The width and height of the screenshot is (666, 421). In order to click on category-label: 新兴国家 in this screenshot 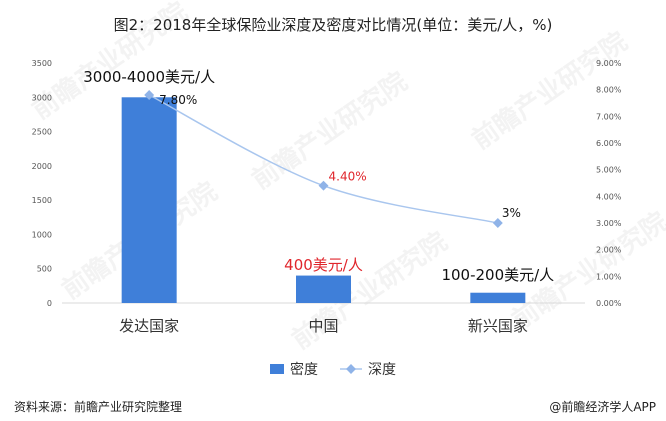, I will do `click(498, 326)`.